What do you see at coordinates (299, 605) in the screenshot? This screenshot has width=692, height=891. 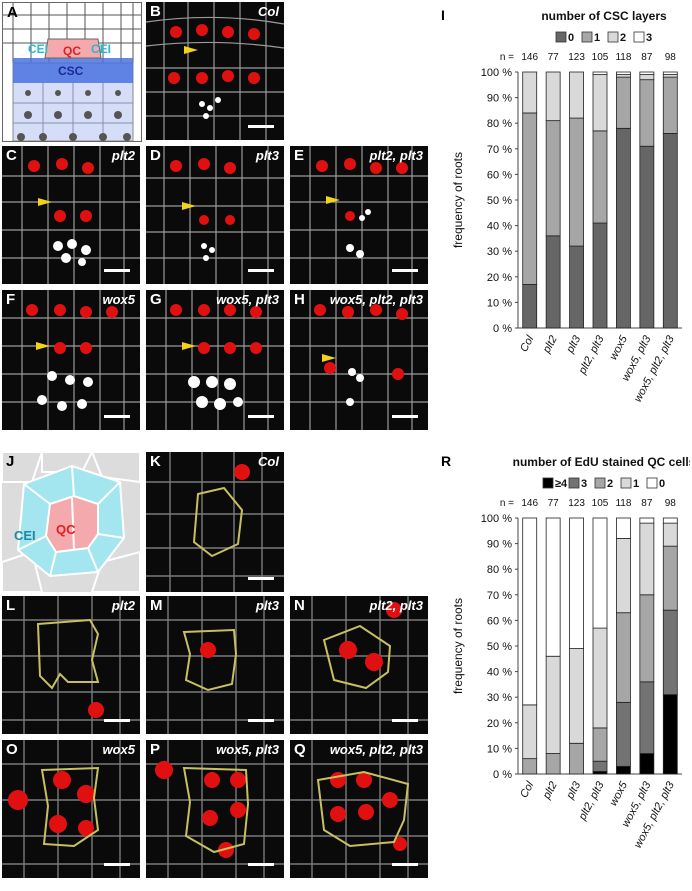 I see `panel-label-n: N` at bounding box center [299, 605].